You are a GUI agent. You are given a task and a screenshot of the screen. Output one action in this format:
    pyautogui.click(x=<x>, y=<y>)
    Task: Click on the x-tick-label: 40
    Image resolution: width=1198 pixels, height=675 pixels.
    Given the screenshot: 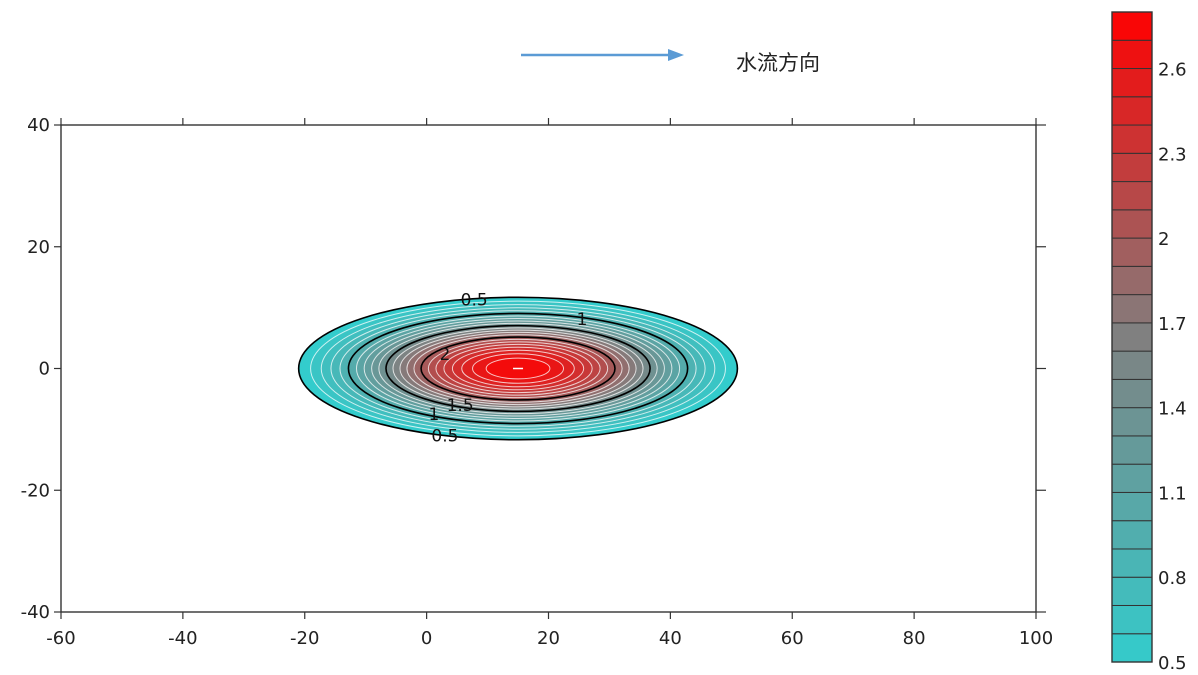 What is the action you would take?
    pyautogui.click(x=670, y=638)
    